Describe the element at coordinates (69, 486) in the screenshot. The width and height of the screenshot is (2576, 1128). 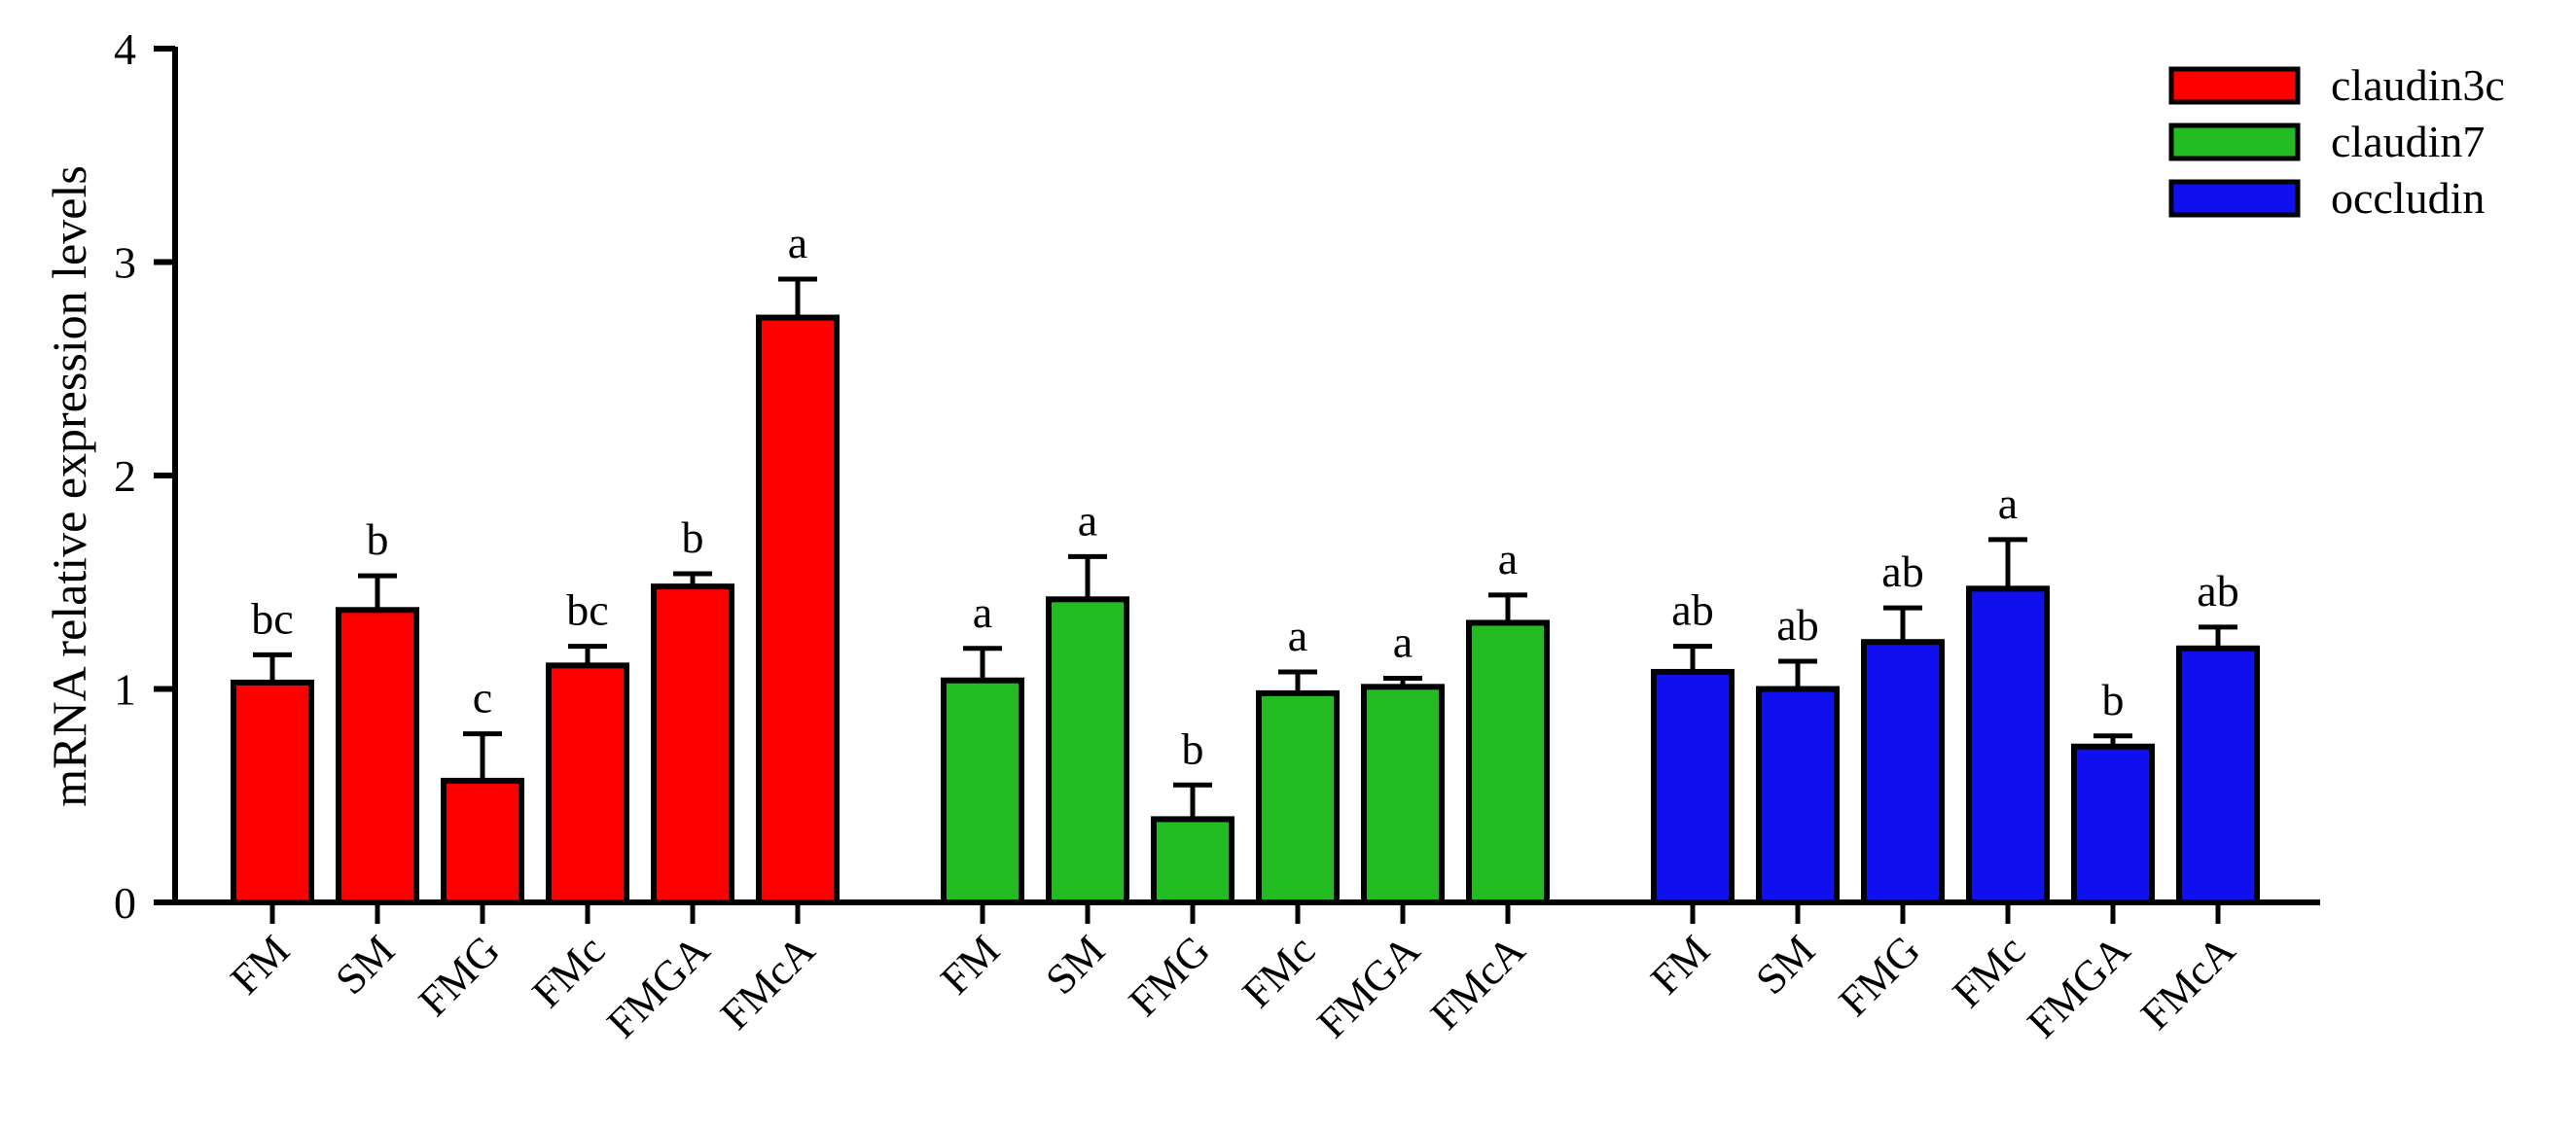
I see `y-axis-label: mRNA relative expression levels` at that location.